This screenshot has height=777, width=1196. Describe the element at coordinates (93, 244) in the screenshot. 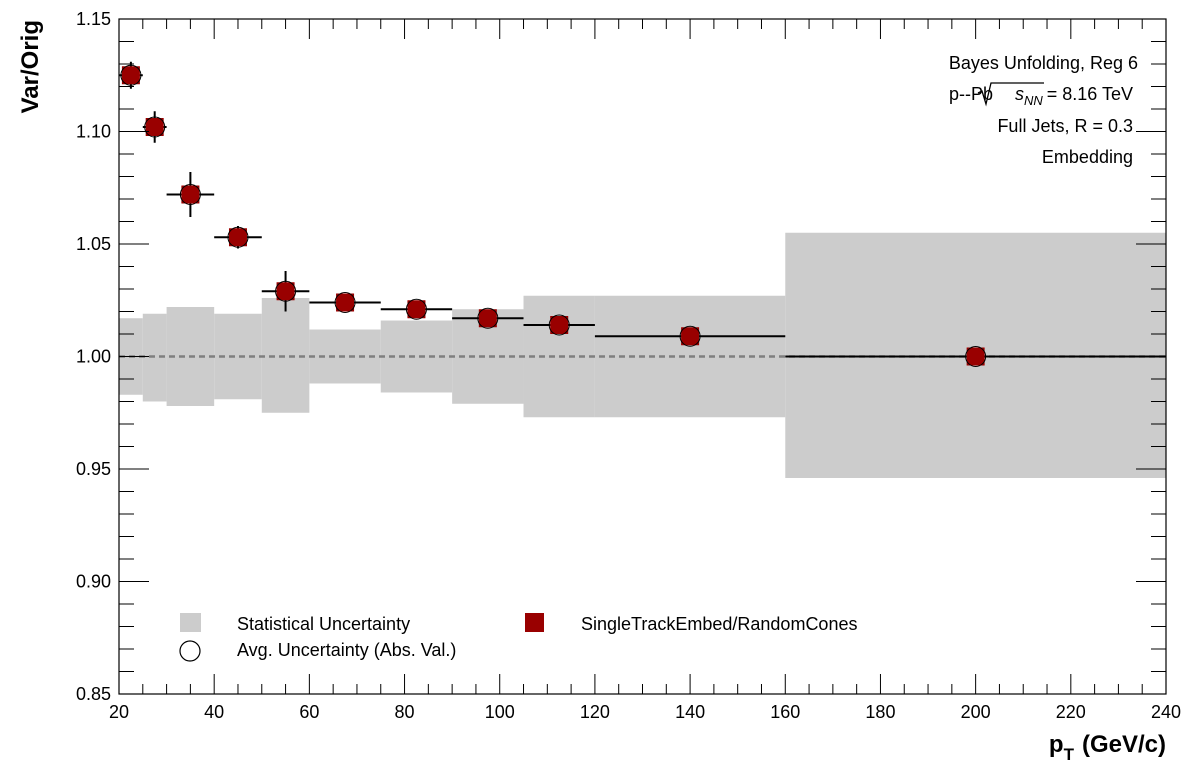

I see `y-tick-label: 1.05` at that location.